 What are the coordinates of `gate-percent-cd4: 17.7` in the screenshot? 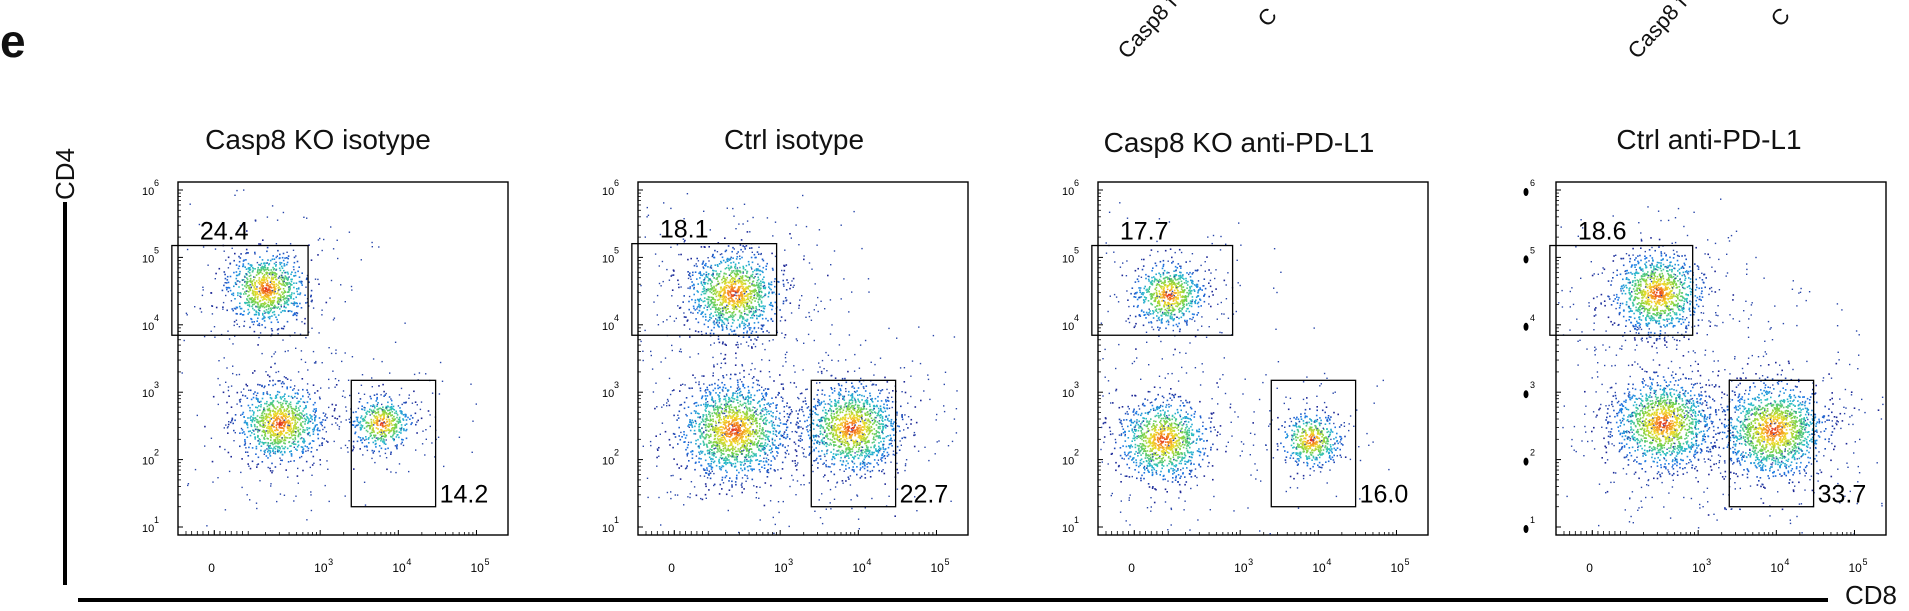 It's located at (1144, 232).